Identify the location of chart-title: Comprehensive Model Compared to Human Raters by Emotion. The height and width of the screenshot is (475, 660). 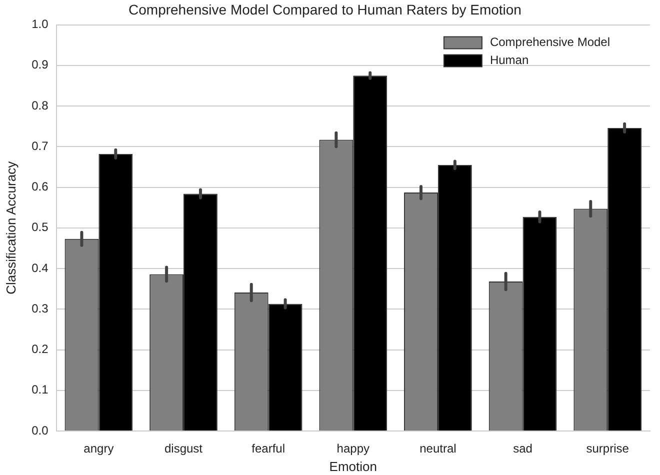
(325, 9).